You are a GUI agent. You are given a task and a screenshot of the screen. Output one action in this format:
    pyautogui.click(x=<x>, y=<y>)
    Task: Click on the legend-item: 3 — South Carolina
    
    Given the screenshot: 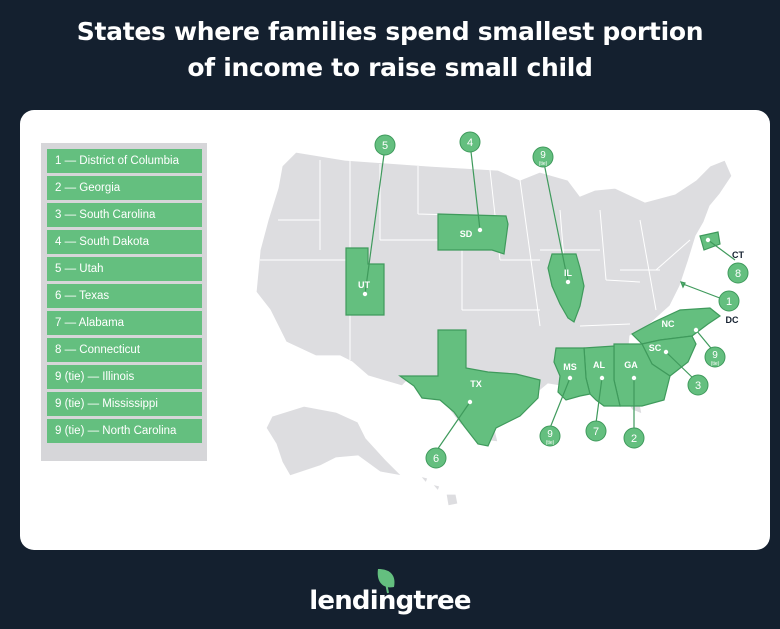 What is the action you would take?
    pyautogui.click(x=124, y=215)
    